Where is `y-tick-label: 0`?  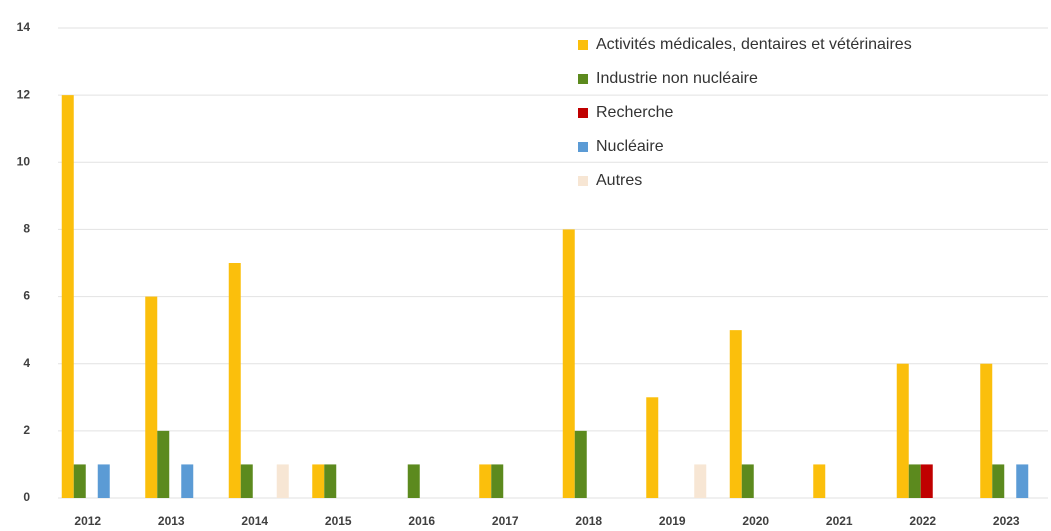 y-tick-label: 0 is located at coordinates (26, 497).